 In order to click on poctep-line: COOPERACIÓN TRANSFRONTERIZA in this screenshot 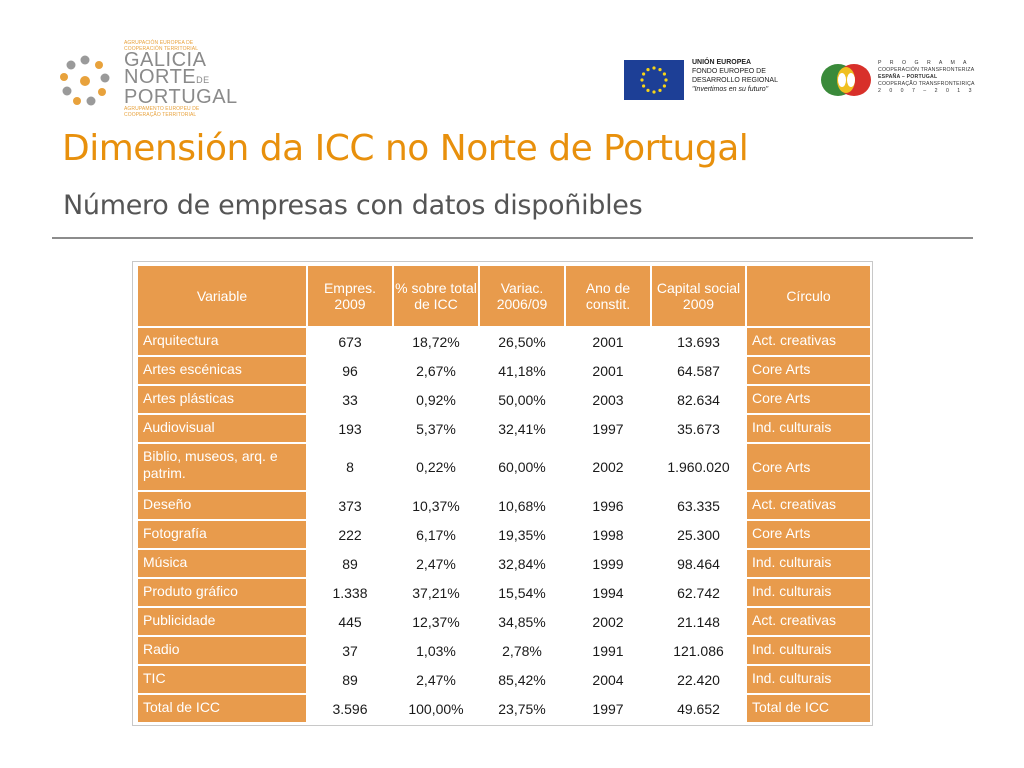, I will do `click(926, 70)`.